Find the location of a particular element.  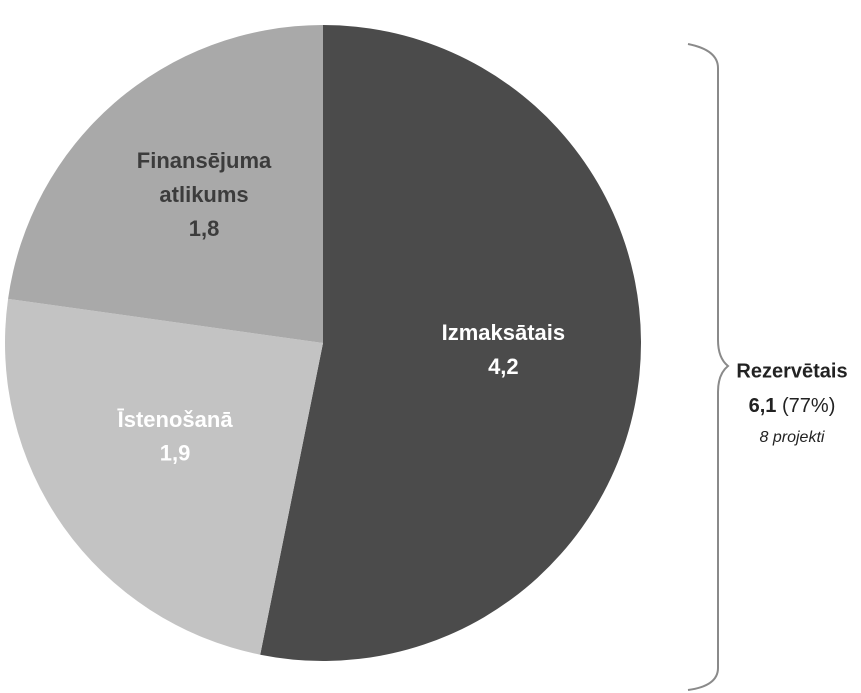

bracket is located at coordinates (708, 367).